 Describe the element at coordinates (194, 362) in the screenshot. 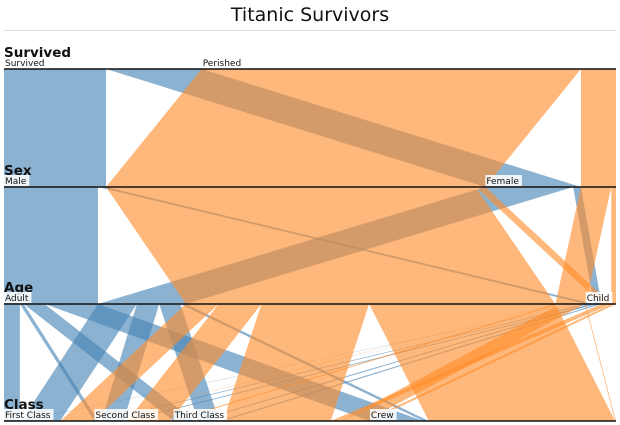

I see `ribbon-perished-male-adult-to-second-class` at that location.